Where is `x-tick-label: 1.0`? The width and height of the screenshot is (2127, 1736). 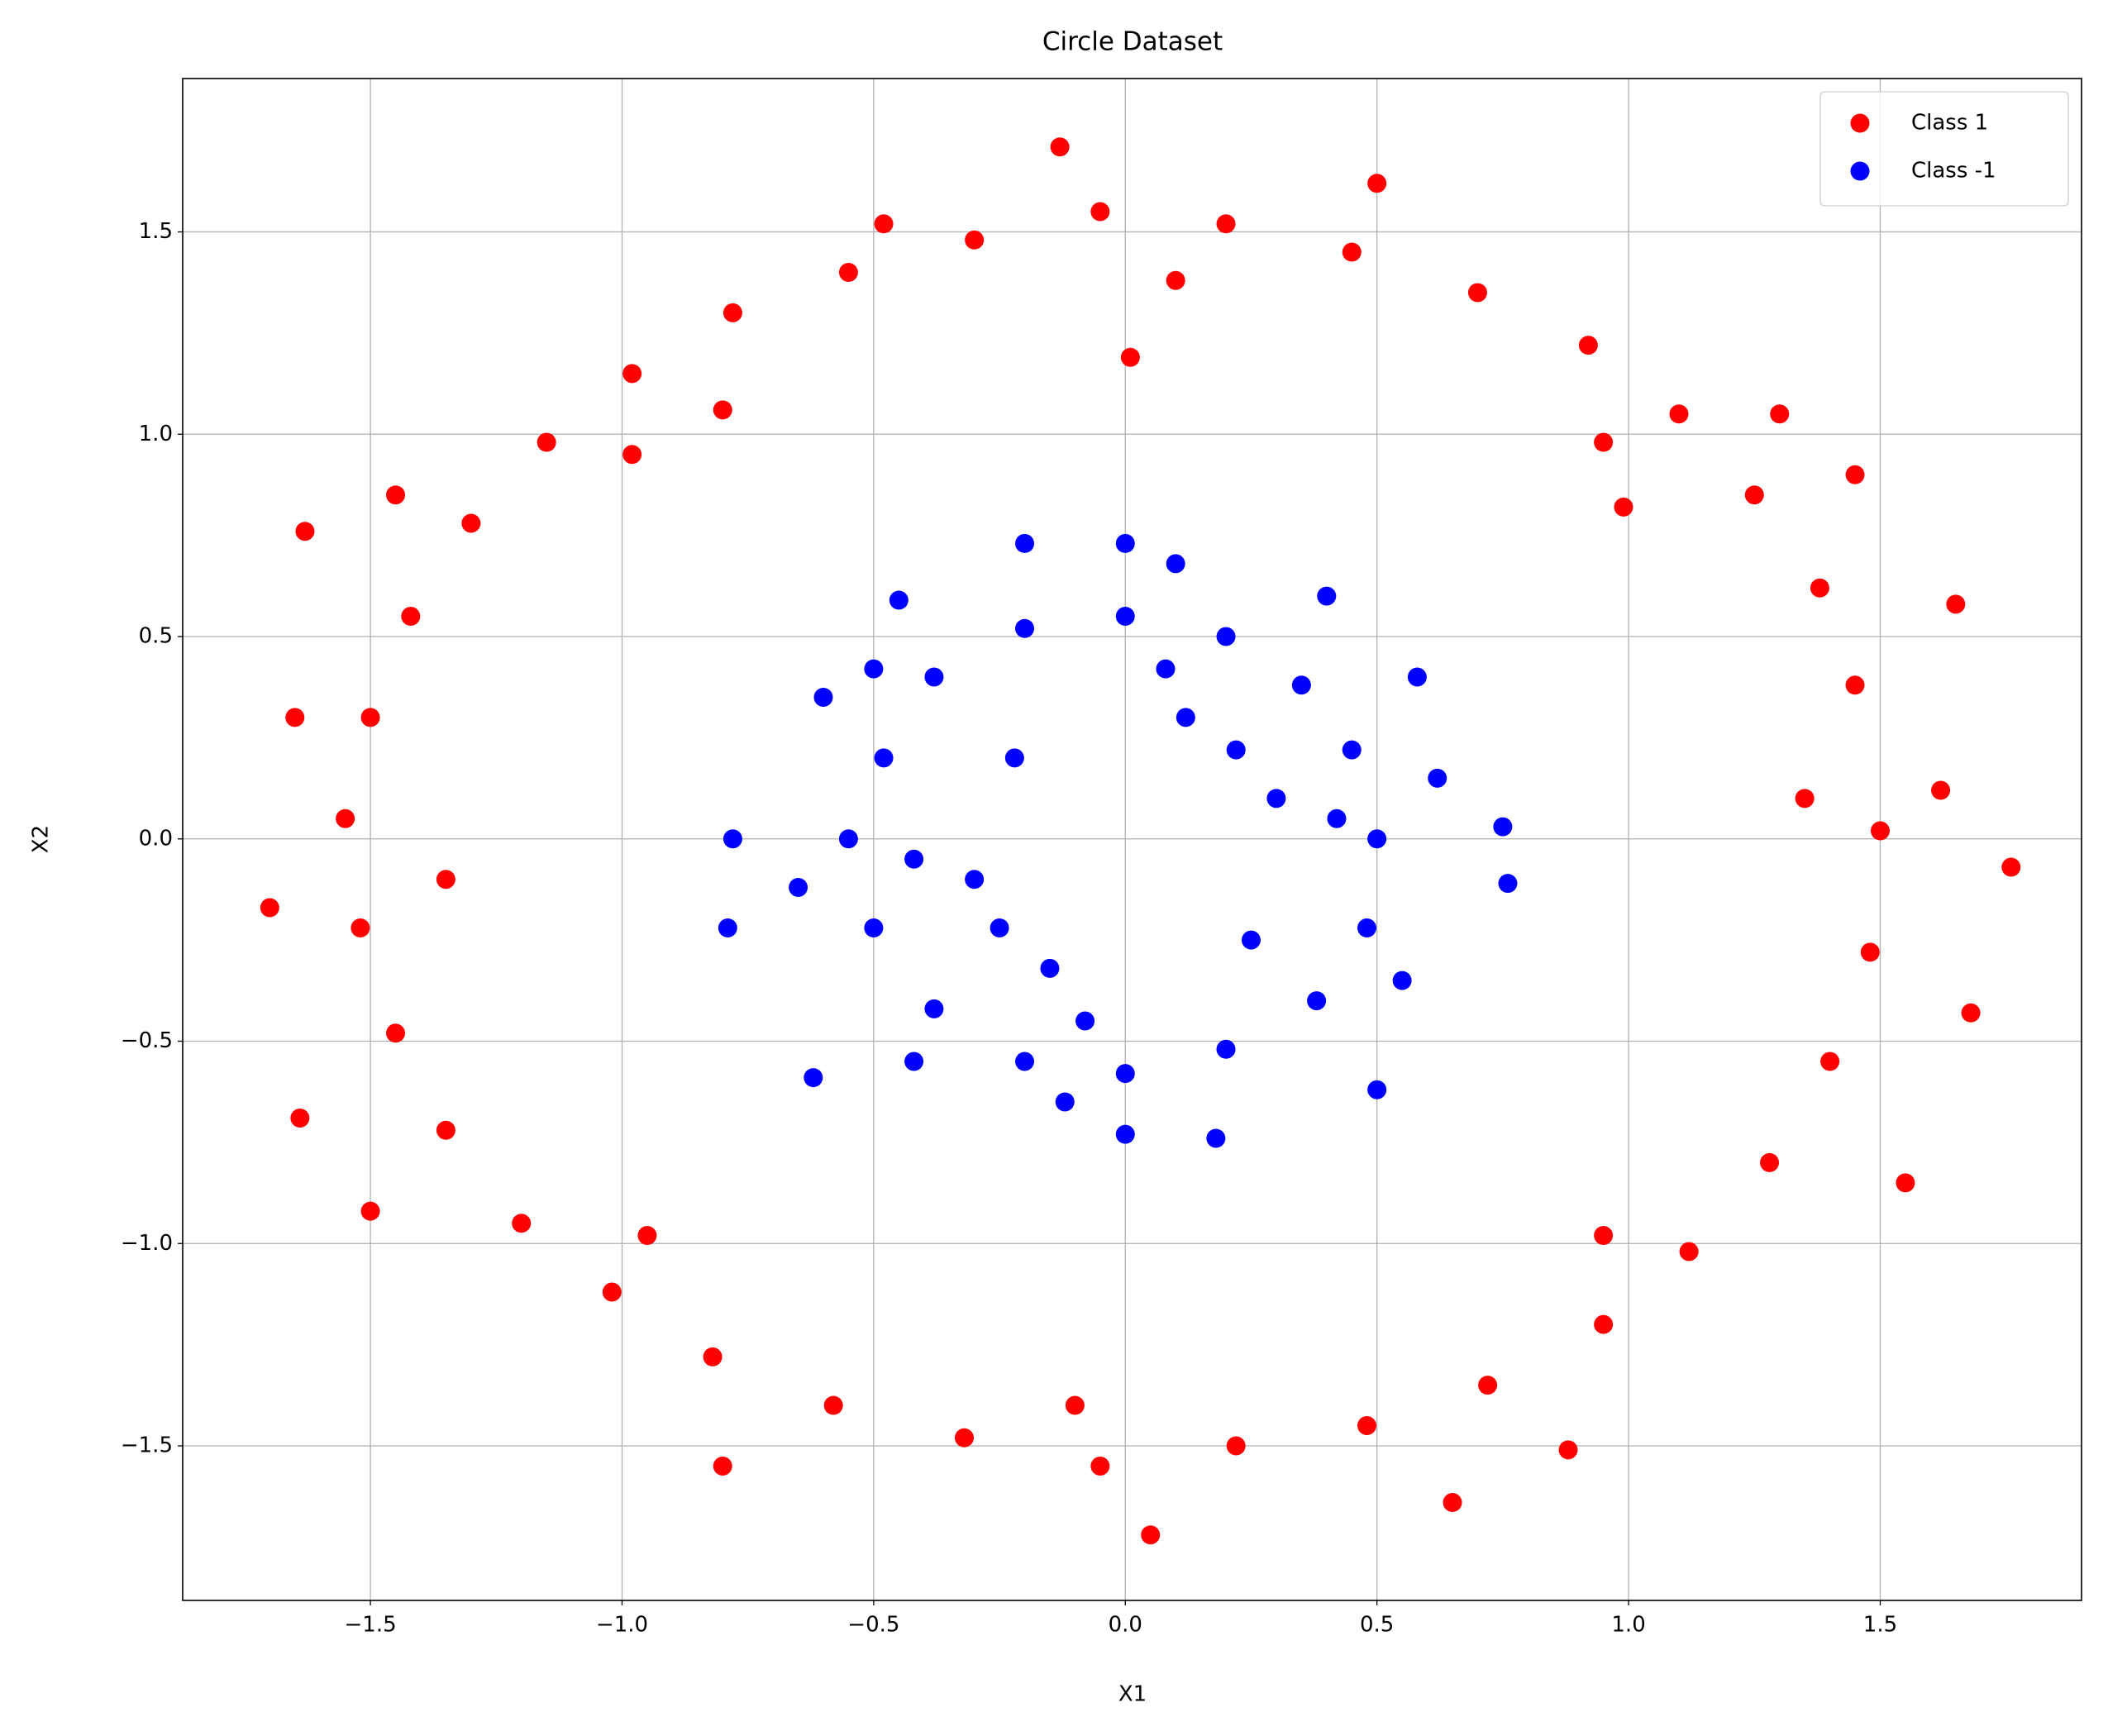 x-tick-label: 1.0 is located at coordinates (1628, 1626).